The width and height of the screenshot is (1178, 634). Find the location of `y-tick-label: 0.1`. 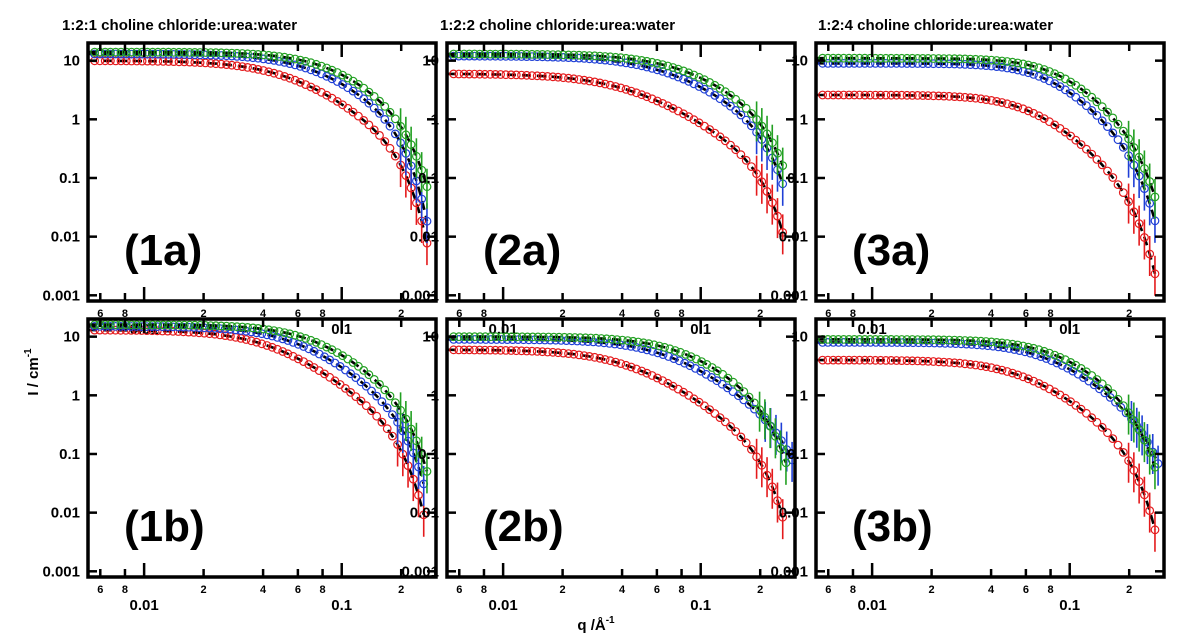

y-tick-label: 0.1 is located at coordinates (428, 454).